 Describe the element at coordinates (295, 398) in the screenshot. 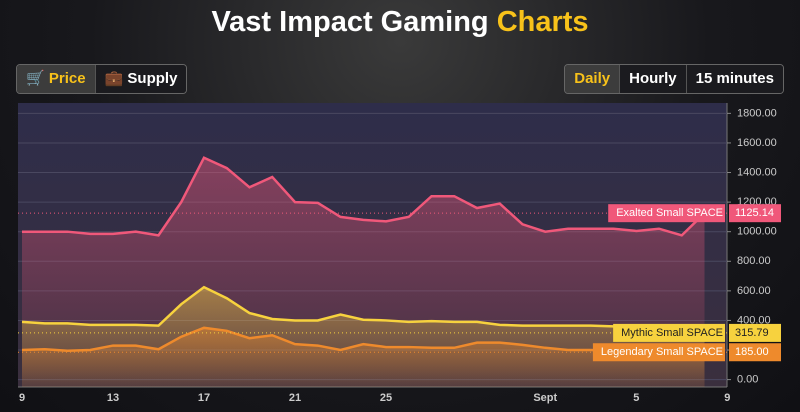

I see `x-tick-label: 21` at that location.